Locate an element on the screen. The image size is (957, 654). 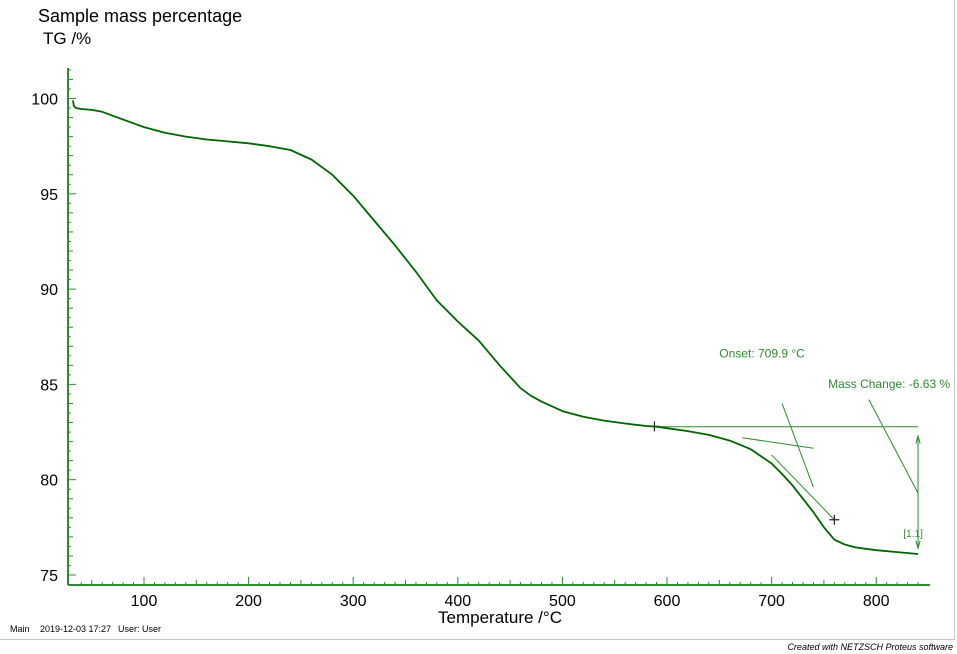
x-tick-label: 300 is located at coordinates (353, 601).